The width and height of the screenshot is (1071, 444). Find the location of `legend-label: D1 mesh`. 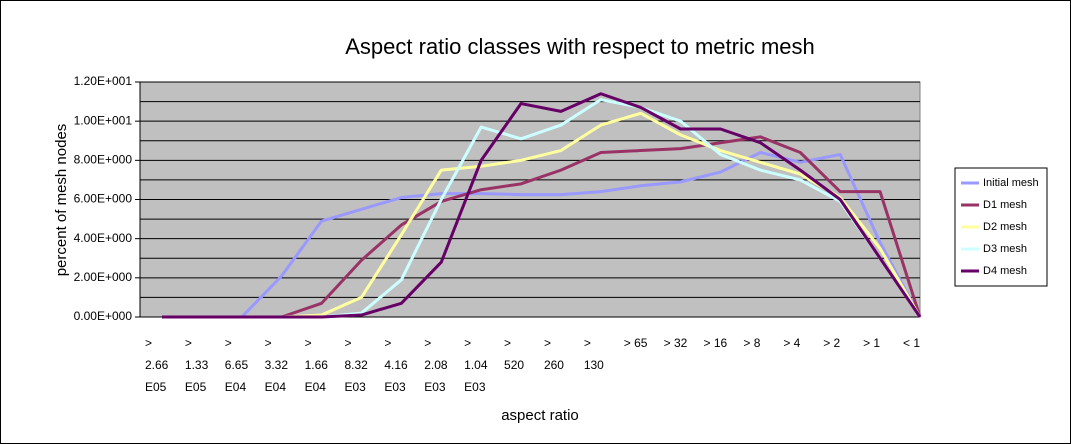

legend-label: D1 mesh is located at coordinates (1005, 205).